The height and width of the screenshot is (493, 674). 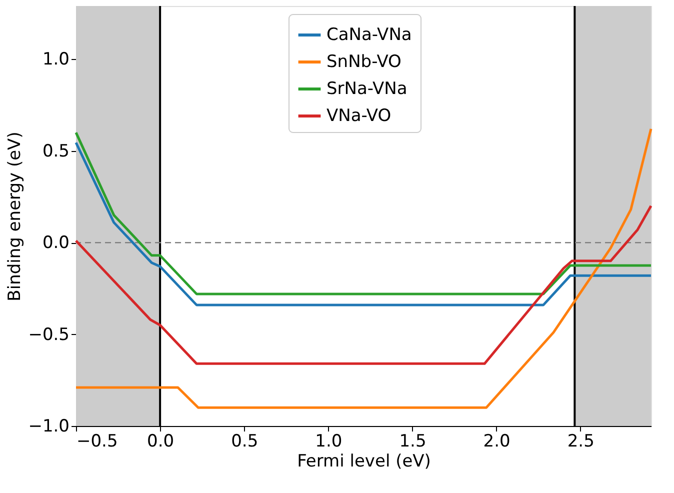 What do you see at coordinates (160, 442) in the screenshot?
I see `x-tick-label: 0.0` at bounding box center [160, 442].